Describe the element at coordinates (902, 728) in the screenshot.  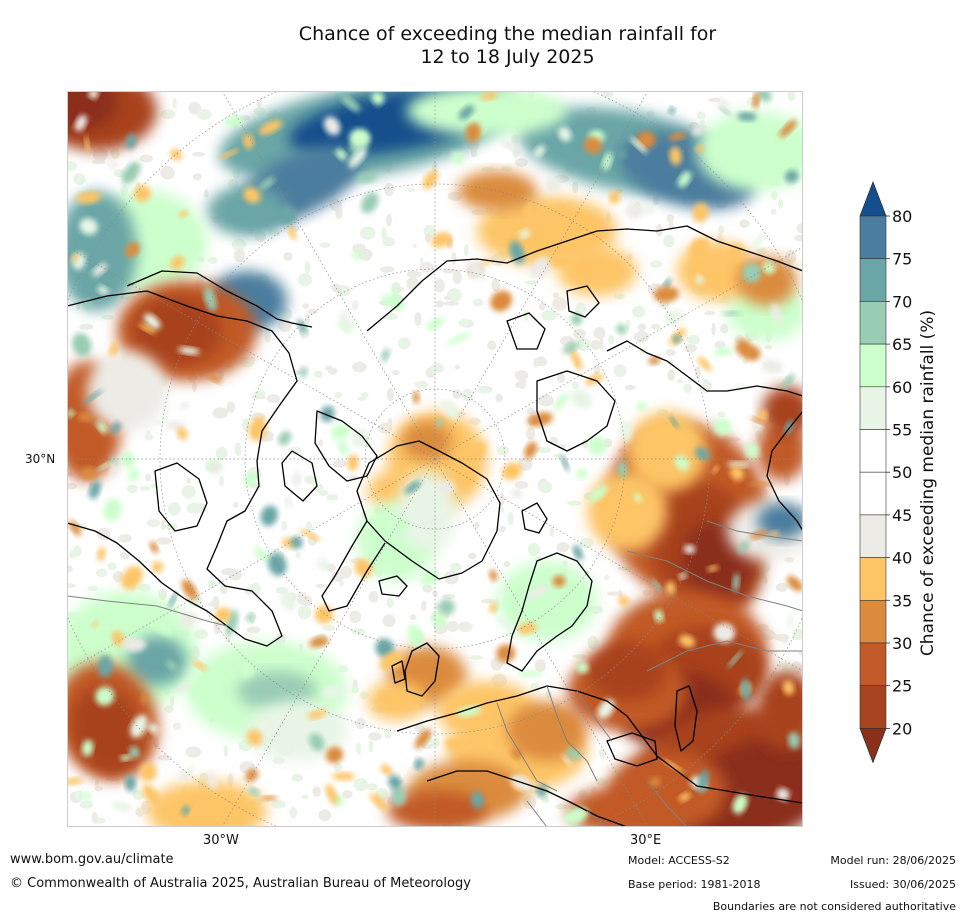
I see `colorbar-tick-label: 20` at that location.